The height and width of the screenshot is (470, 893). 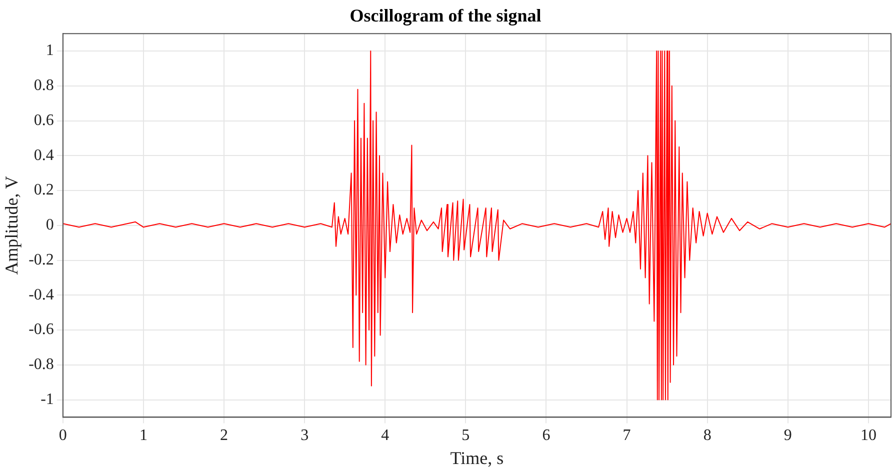 What do you see at coordinates (707, 435) in the screenshot?
I see `x-tick-label: 8` at bounding box center [707, 435].